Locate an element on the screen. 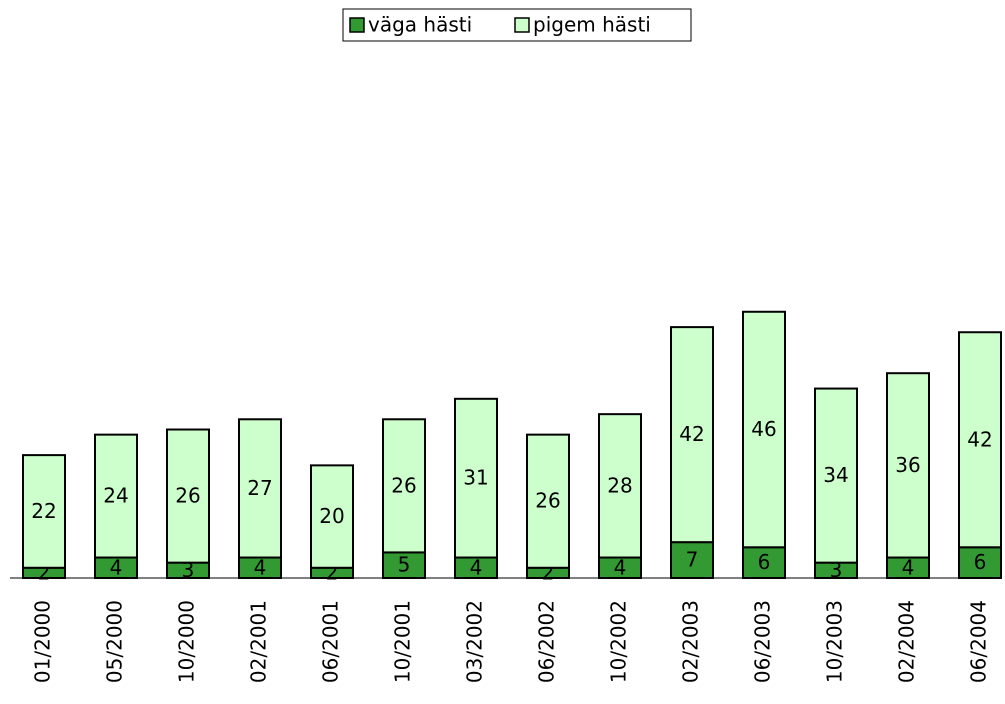  value-label: 20 is located at coordinates (331, 516).